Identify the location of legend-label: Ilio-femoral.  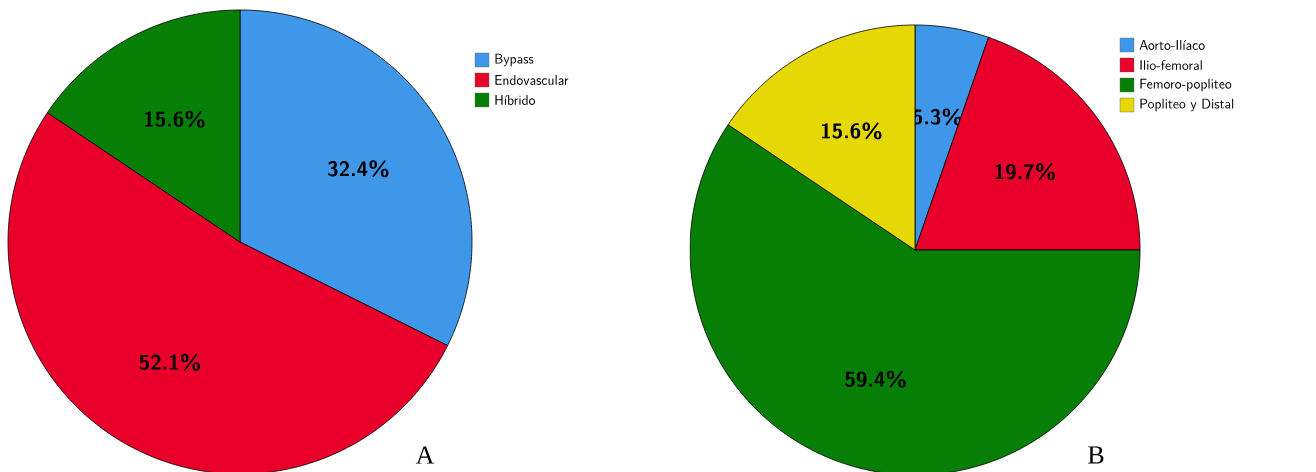
(1171, 64).